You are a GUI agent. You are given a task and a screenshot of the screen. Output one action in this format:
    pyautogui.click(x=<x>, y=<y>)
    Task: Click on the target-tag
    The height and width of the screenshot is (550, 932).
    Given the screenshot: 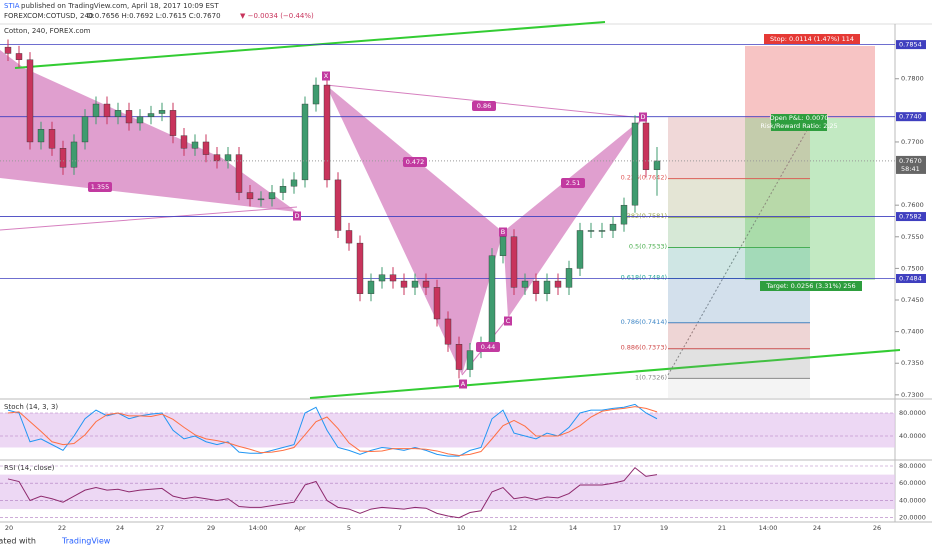 What is the action you would take?
    pyautogui.click(x=811, y=286)
    